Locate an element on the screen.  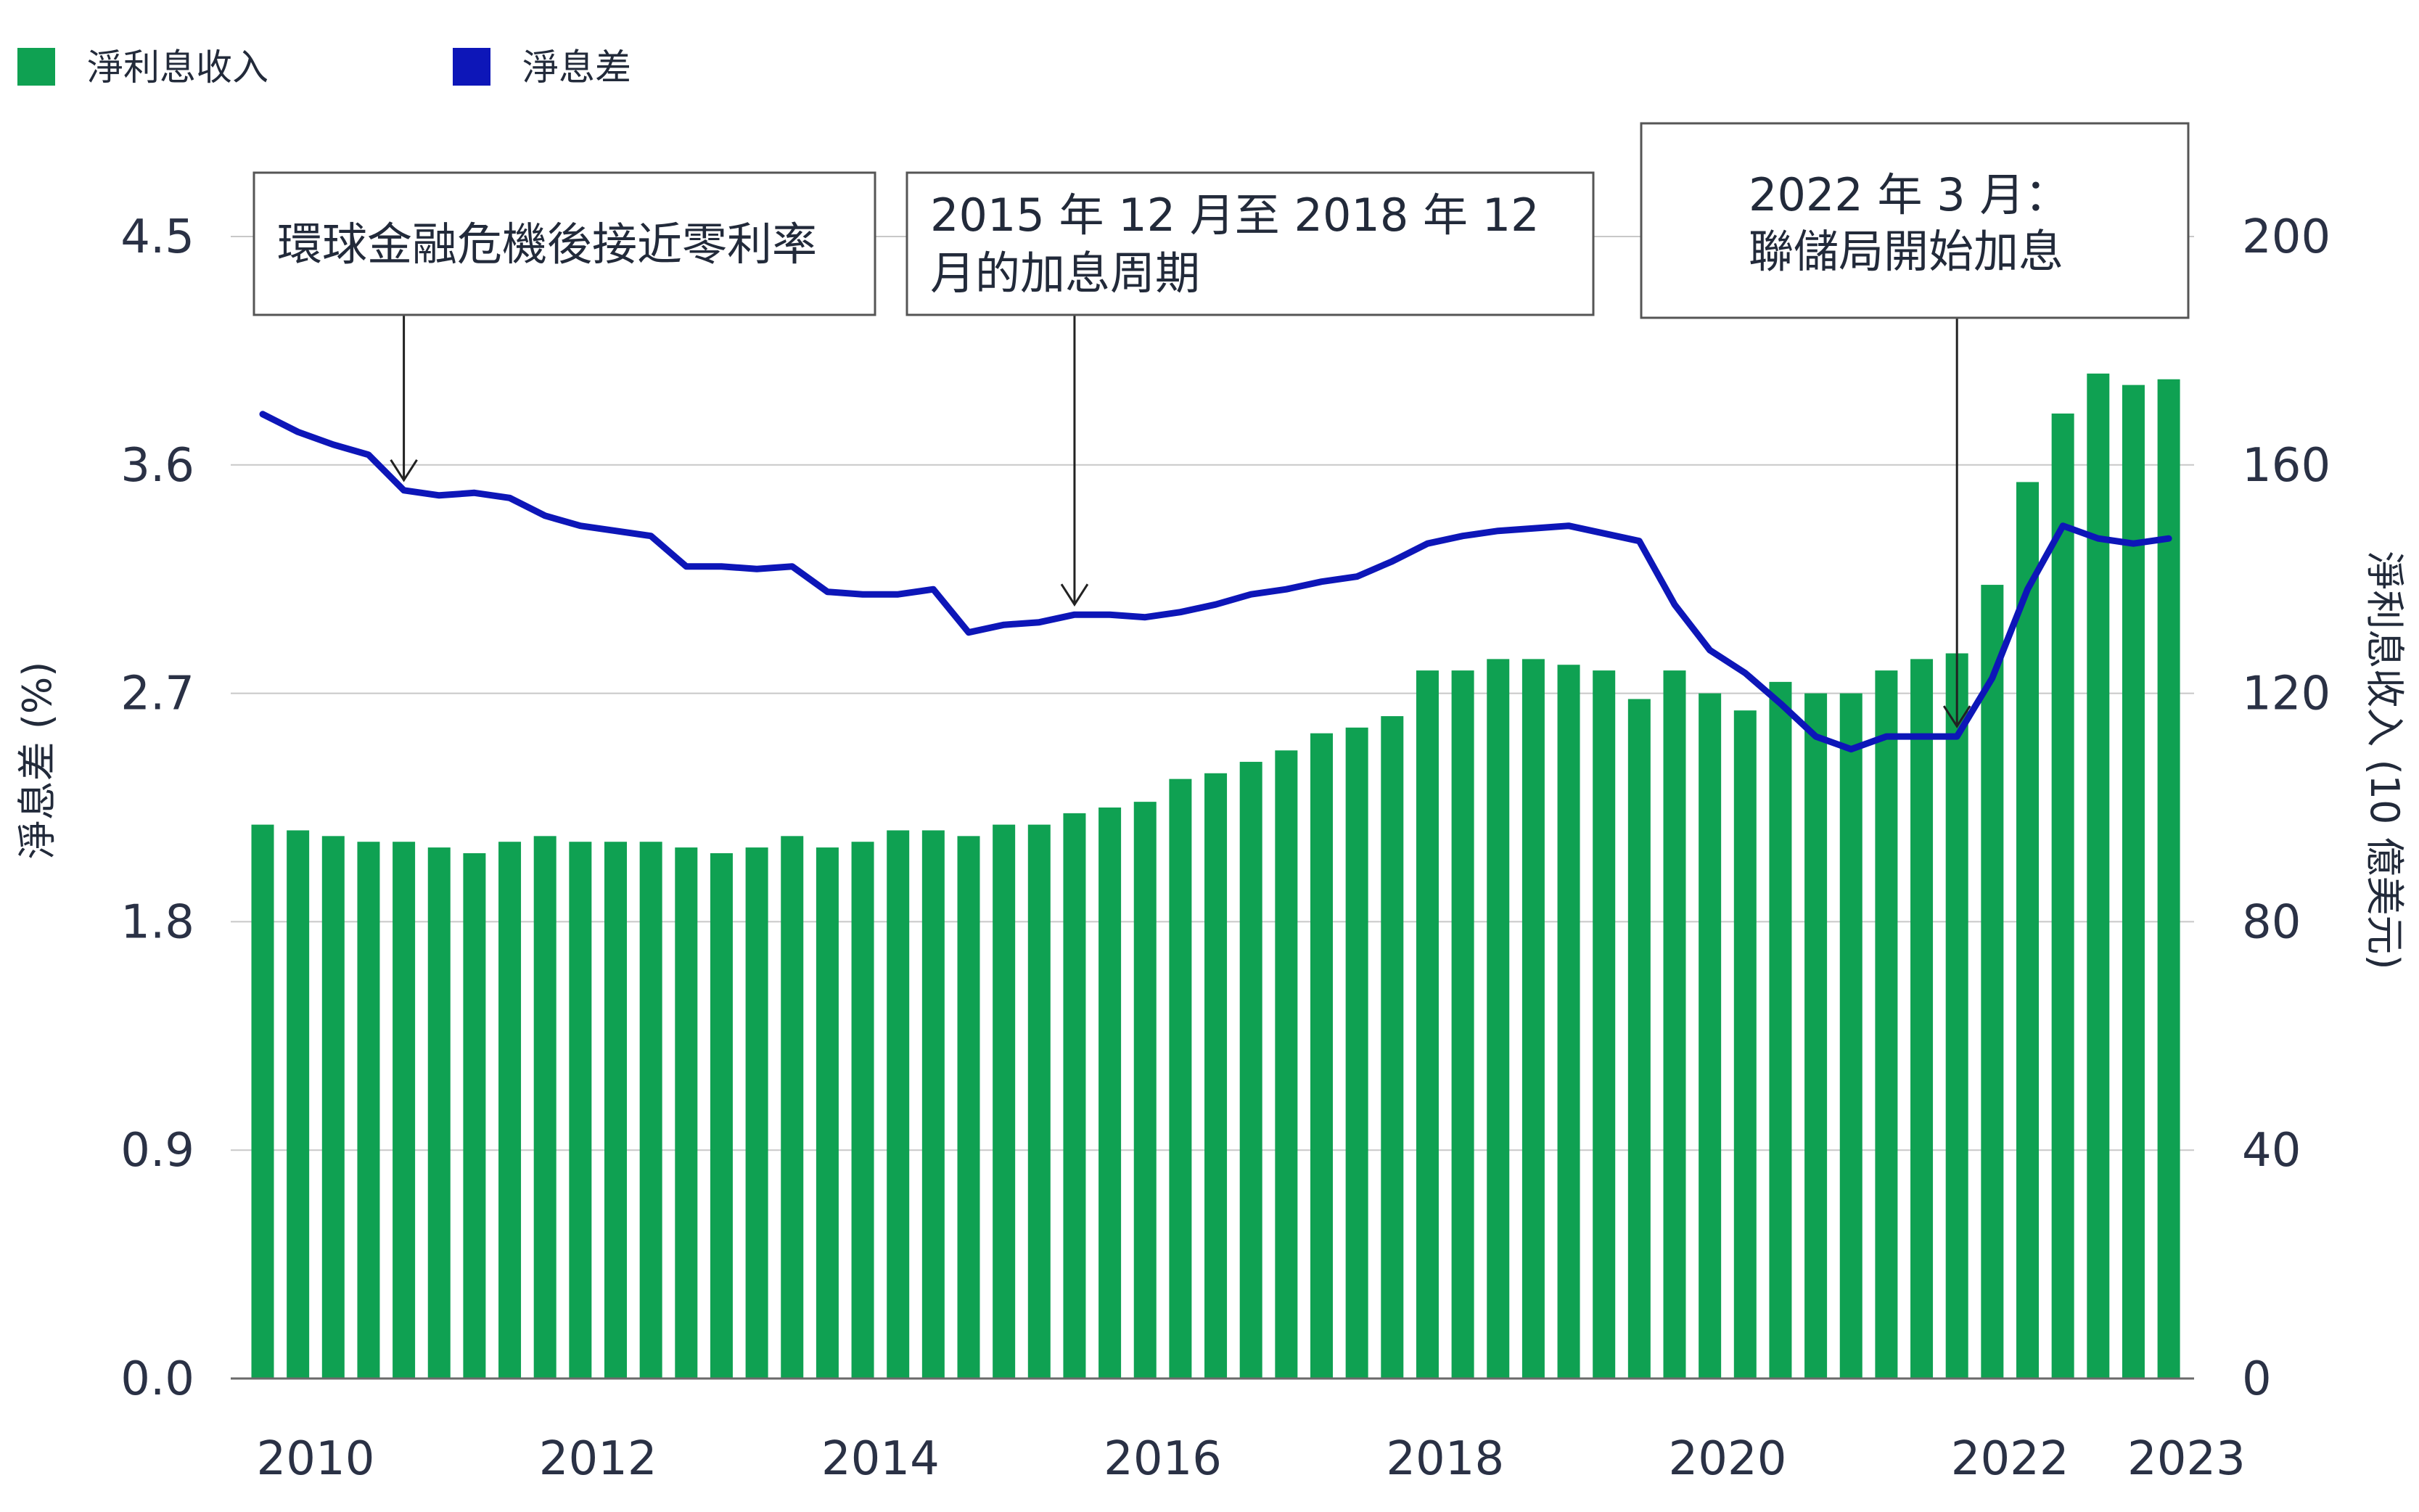
legend-label-net-interest-margin: 淨息差 is located at coordinates (576, 68).